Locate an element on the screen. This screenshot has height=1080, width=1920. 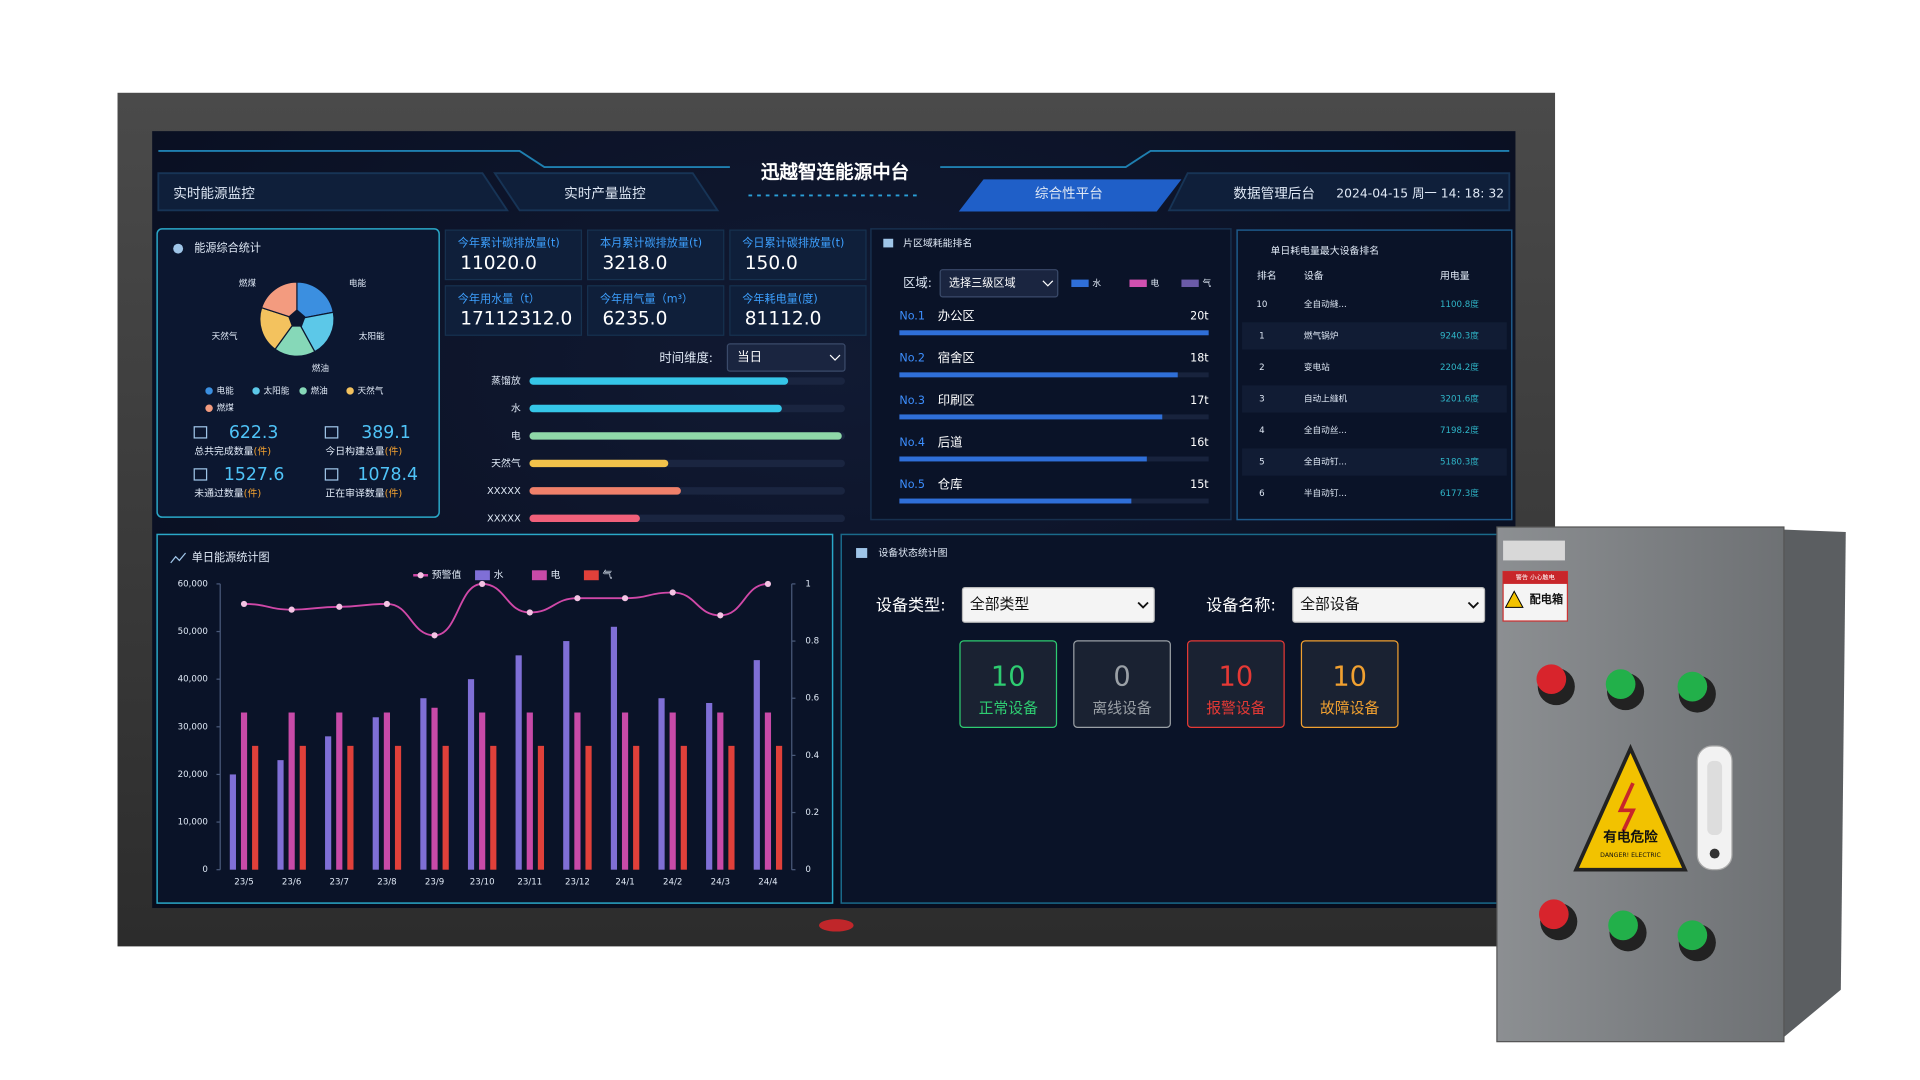
y-tick-label: 40,000 is located at coordinates (193, 680).